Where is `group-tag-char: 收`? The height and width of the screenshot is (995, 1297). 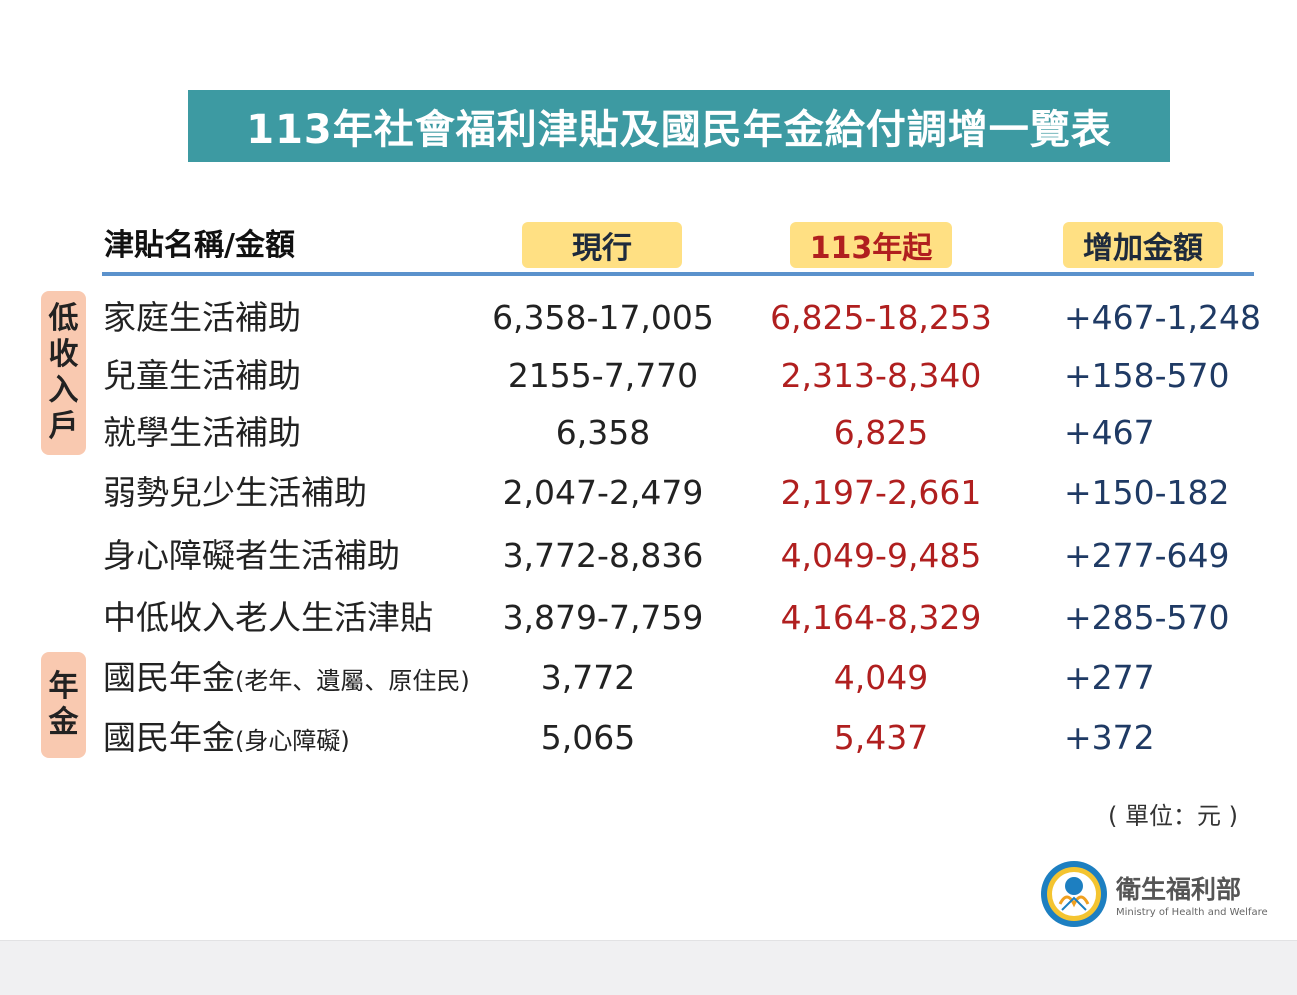
group-tag-char: 收 is located at coordinates (63, 354).